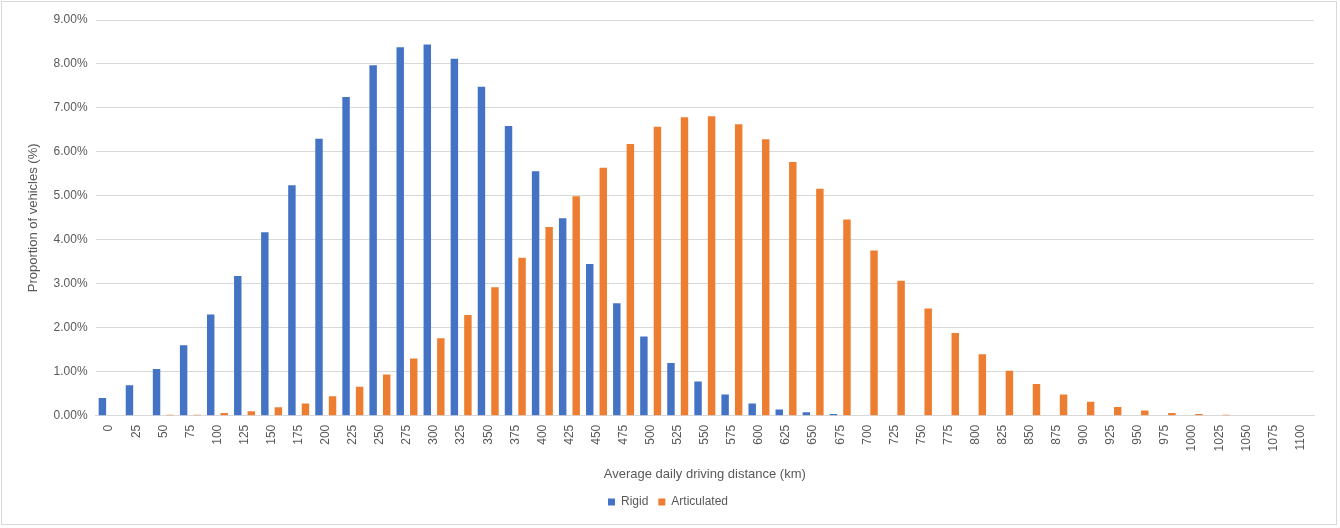 This screenshot has height=528, width=1340. What do you see at coordinates (1245, 438) in the screenshot?
I see `x-tick-label: 1050` at bounding box center [1245, 438].